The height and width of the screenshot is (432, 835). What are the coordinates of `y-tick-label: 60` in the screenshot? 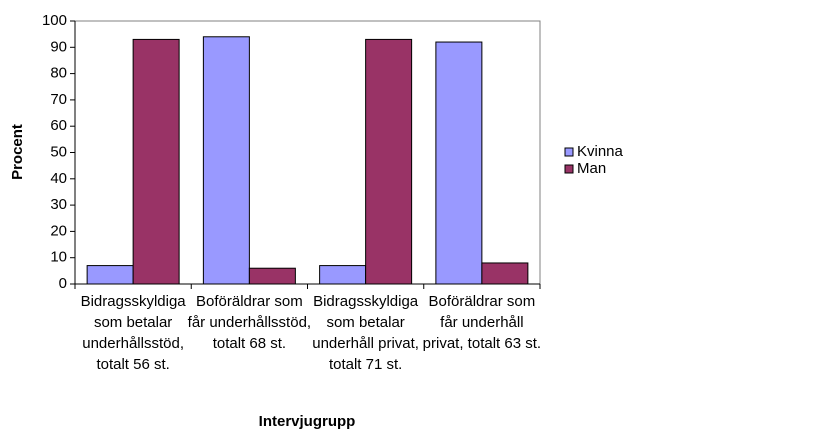 It's located at (58, 125).